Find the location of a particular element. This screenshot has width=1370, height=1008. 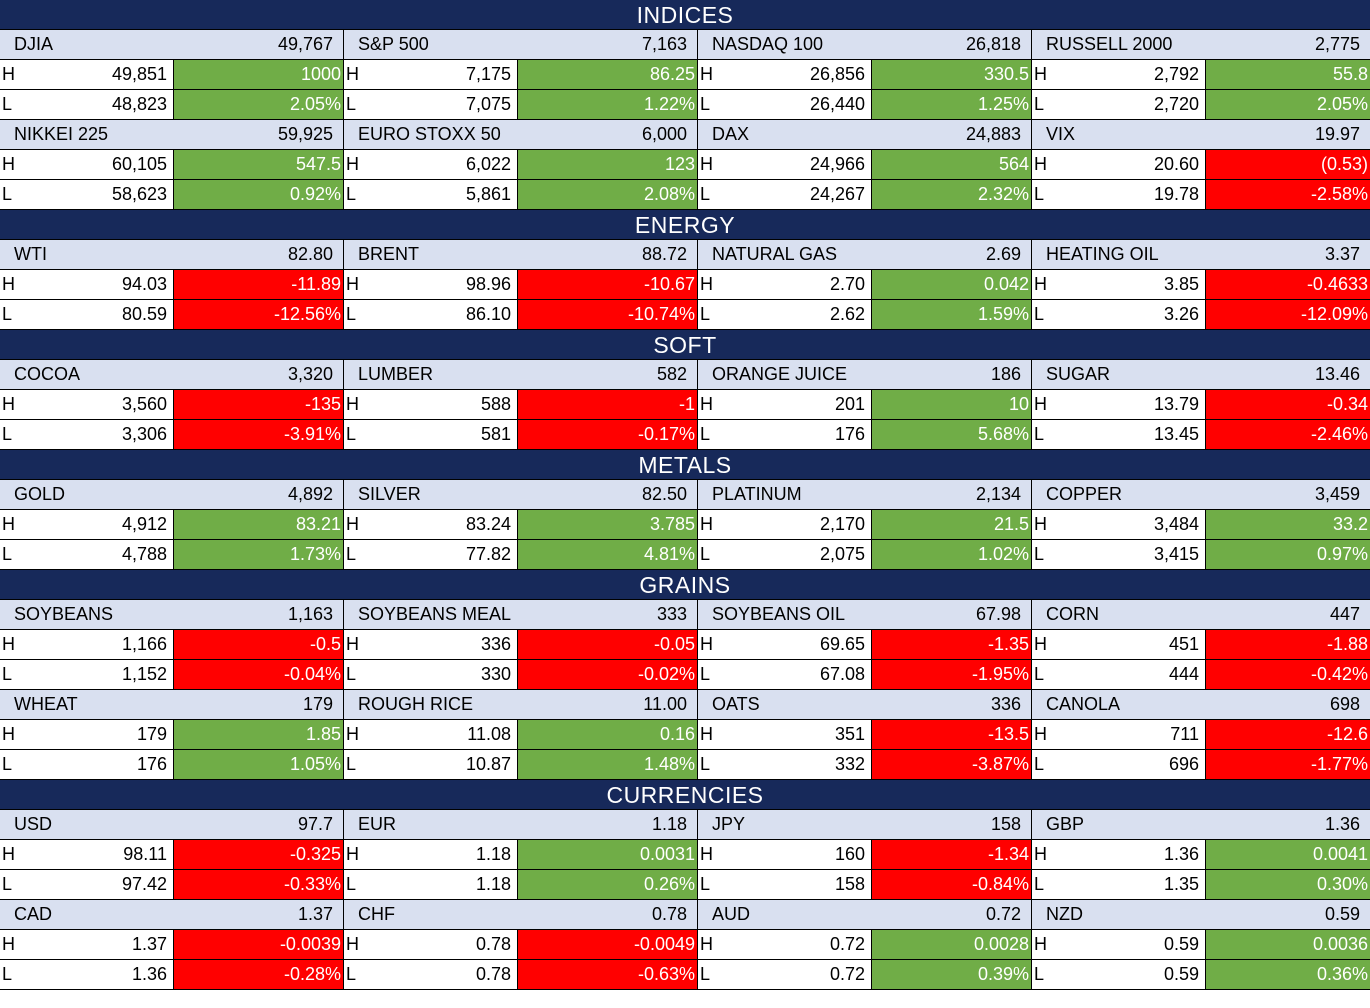

high-line: H 451 -1.88 is located at coordinates (1201, 645).